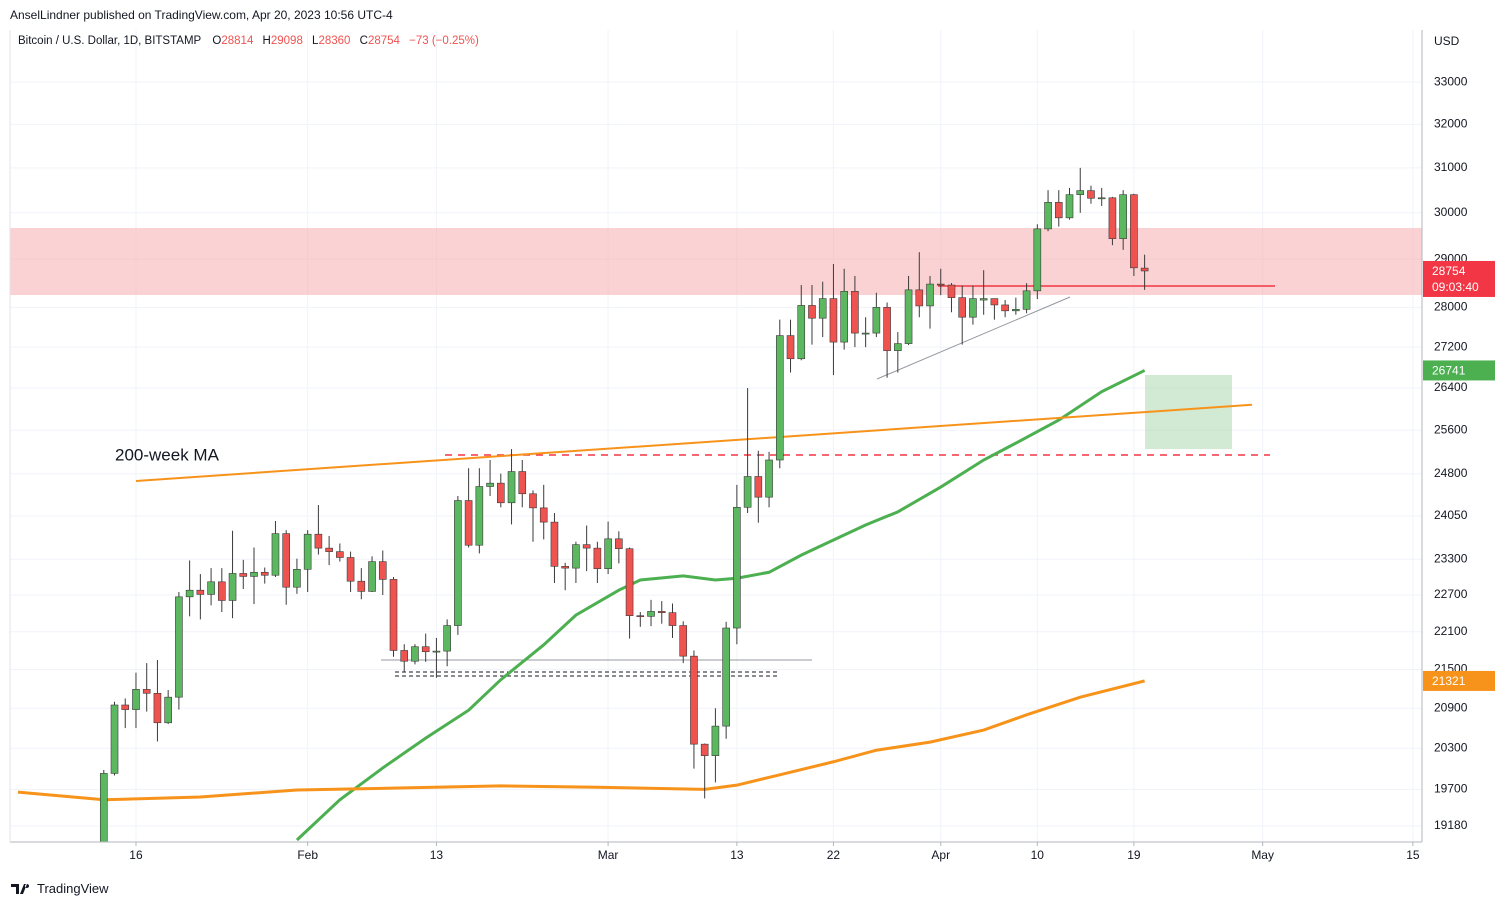  Describe the element at coordinates (444, 41) in the screenshot. I see `change: −73 (−0.25%)` at that location.